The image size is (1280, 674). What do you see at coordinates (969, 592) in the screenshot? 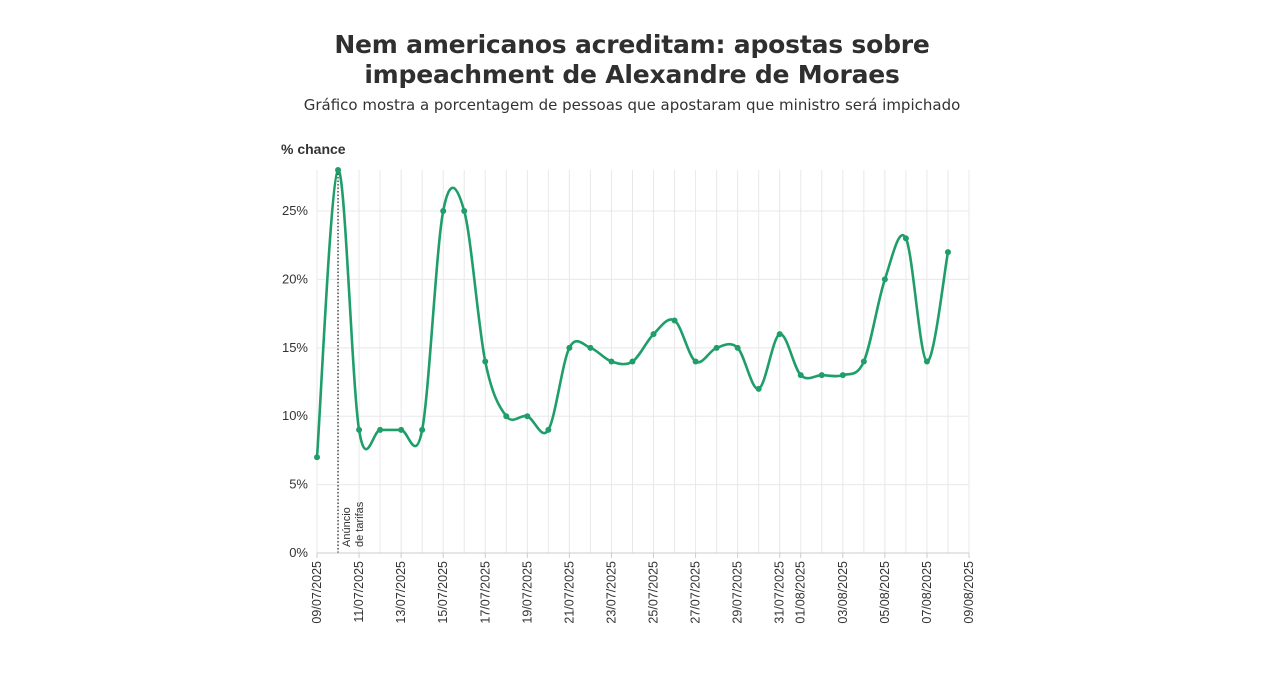
I see `x-tick-label: 09/08/2025` at bounding box center [969, 592].